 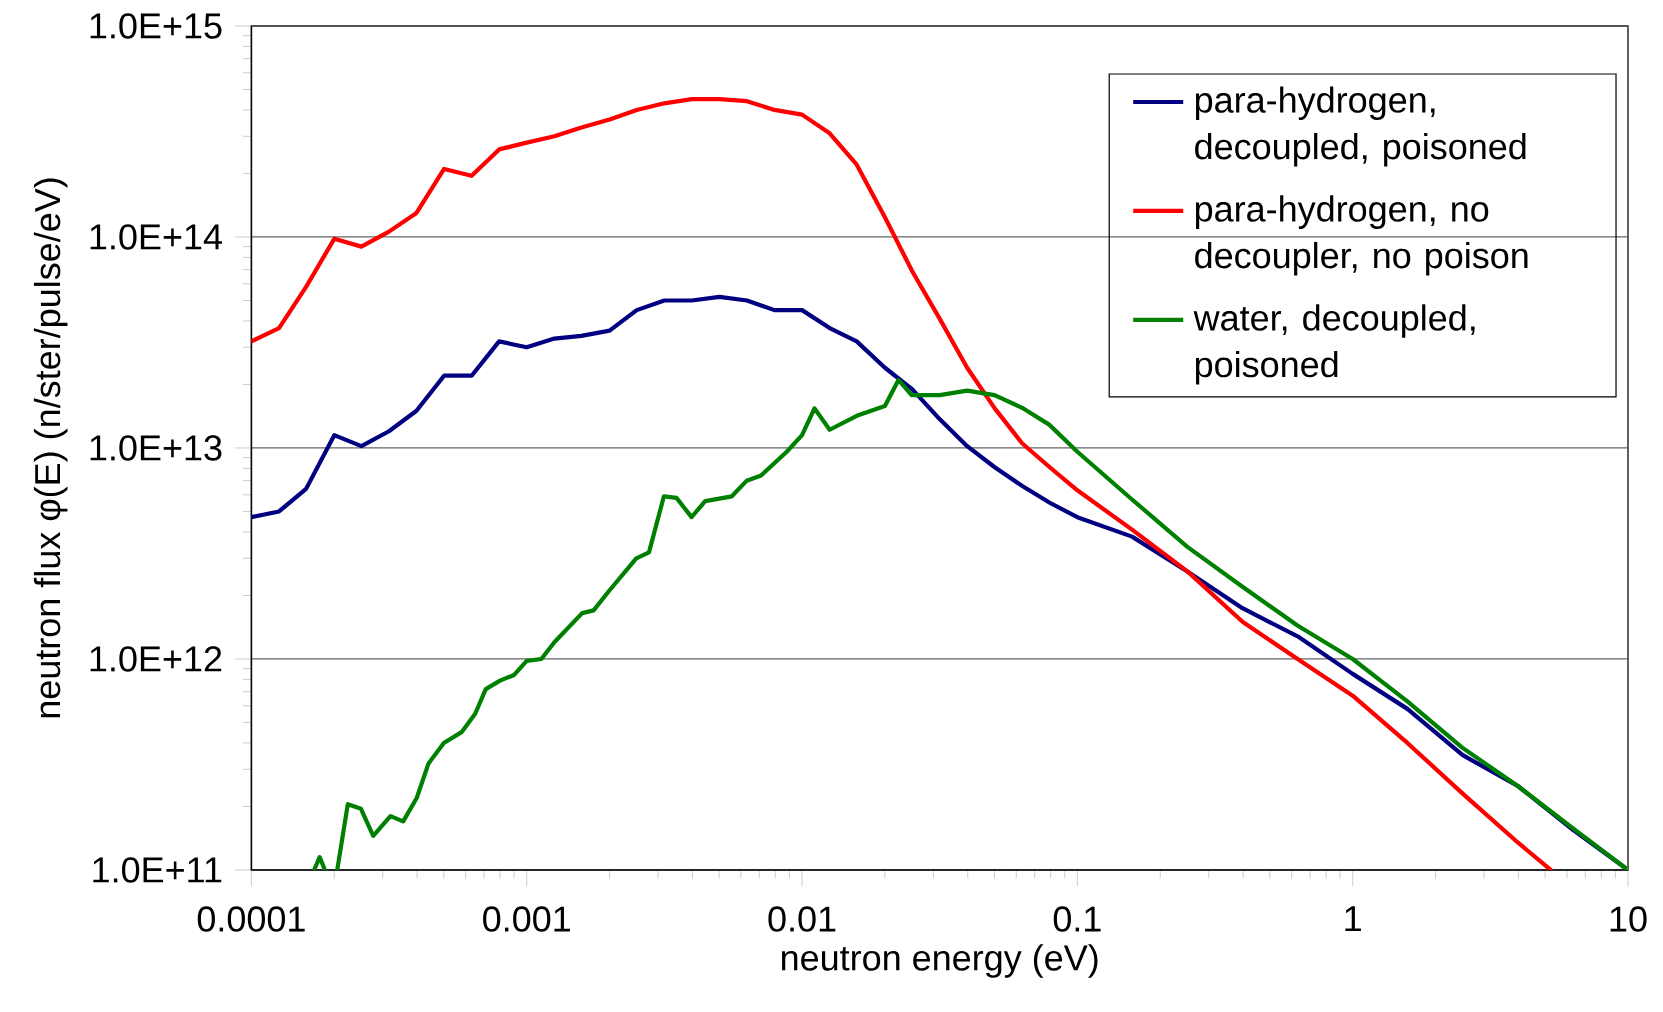 What do you see at coordinates (156, 659) in the screenshot?
I see `y-tick-label: 1.0E+12` at bounding box center [156, 659].